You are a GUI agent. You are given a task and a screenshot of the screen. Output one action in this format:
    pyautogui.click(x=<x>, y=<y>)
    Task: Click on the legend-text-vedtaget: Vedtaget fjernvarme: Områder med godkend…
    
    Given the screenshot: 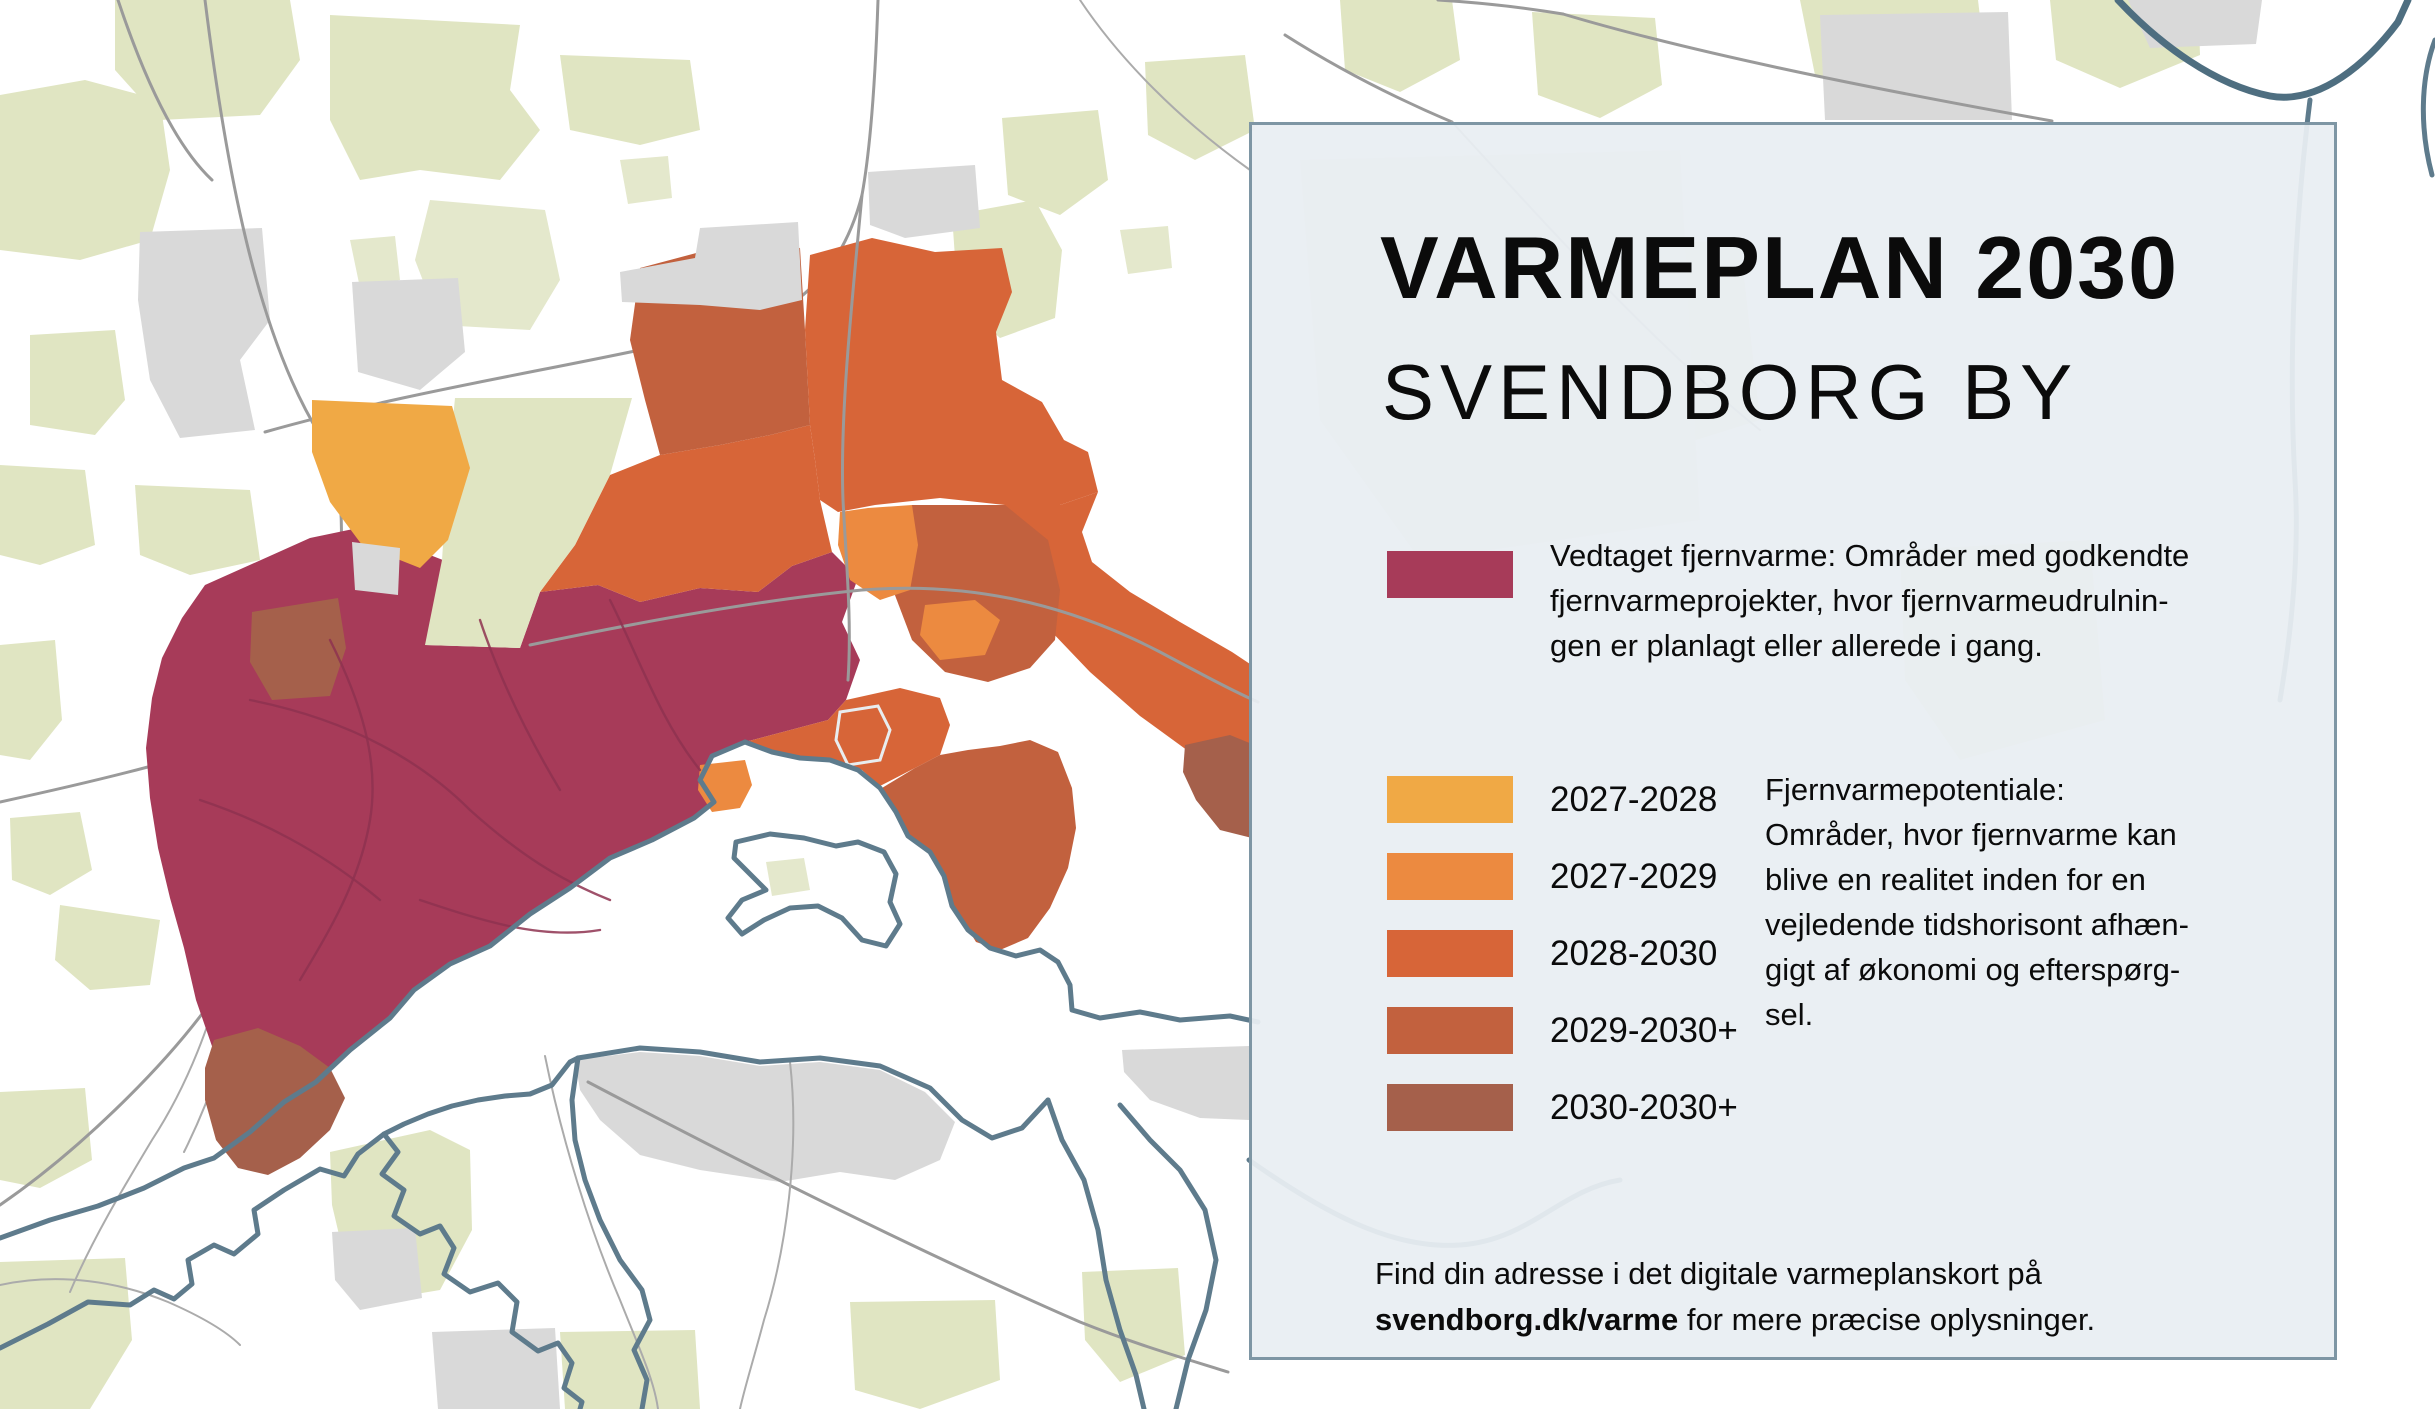 What is the action you would take?
    pyautogui.click(x=1870, y=600)
    